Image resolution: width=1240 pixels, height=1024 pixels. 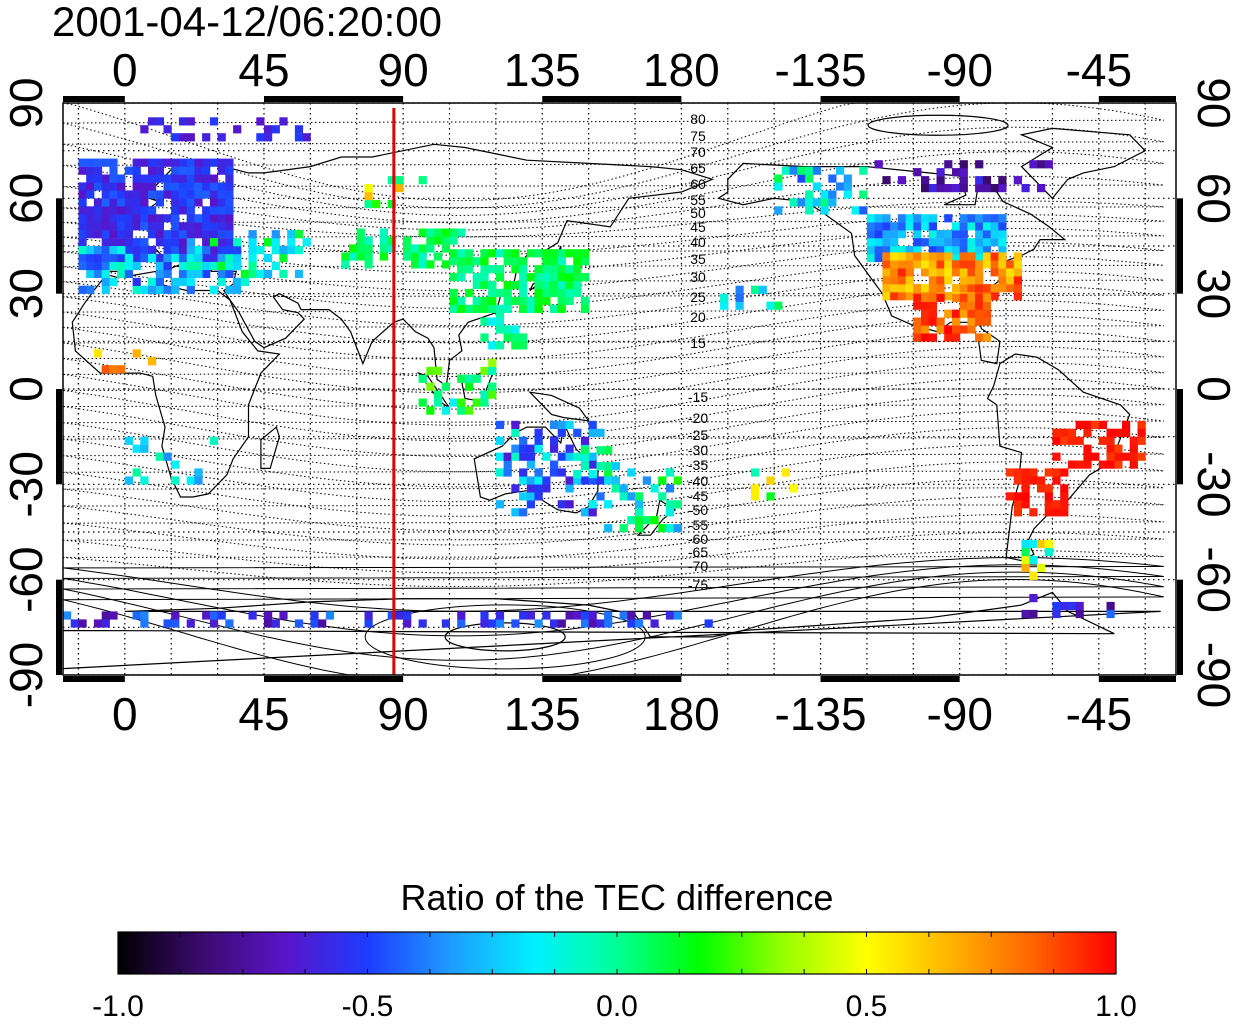 I want to click on left-latitude-labels: 90 60 30 0 -30 -60 -90, so click(x=26, y=392).